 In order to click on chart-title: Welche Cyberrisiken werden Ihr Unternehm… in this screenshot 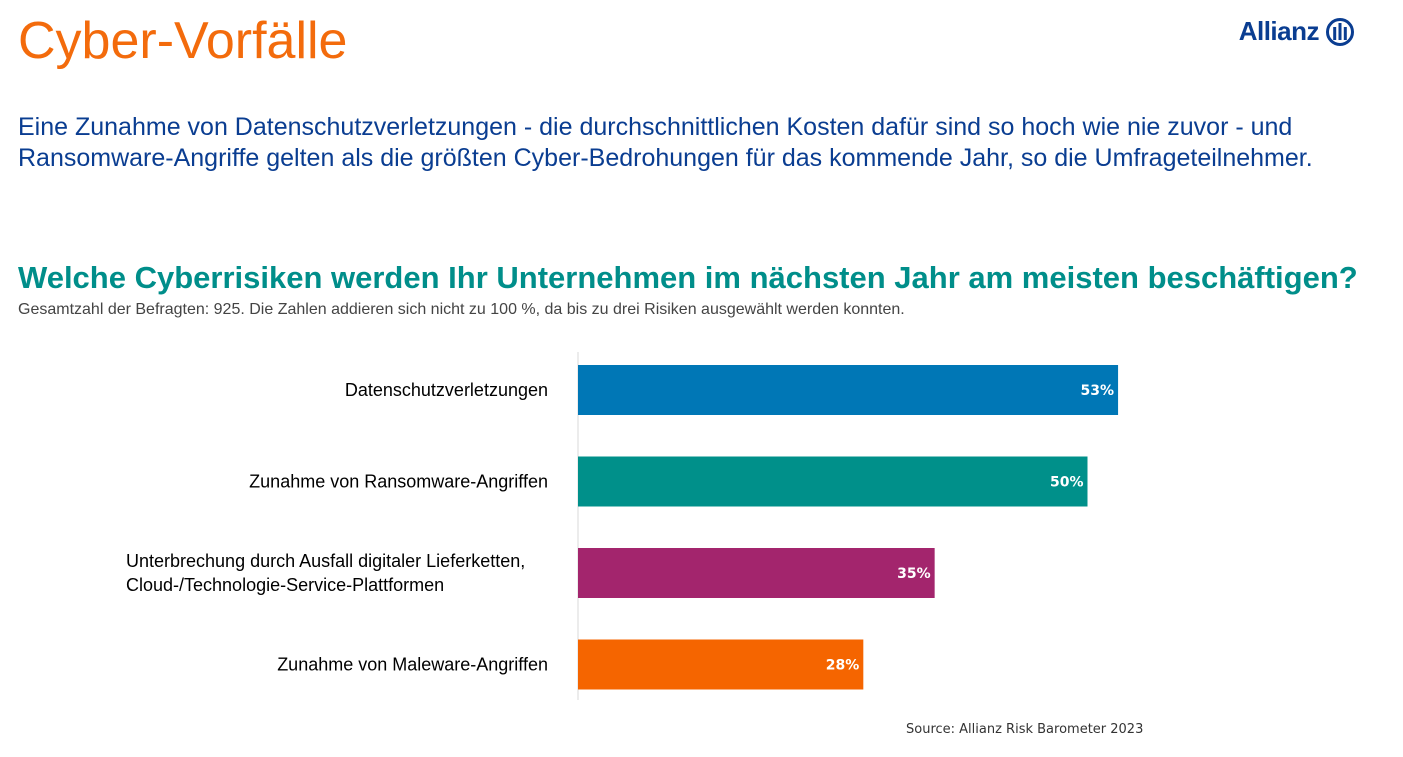, I will do `click(688, 277)`.